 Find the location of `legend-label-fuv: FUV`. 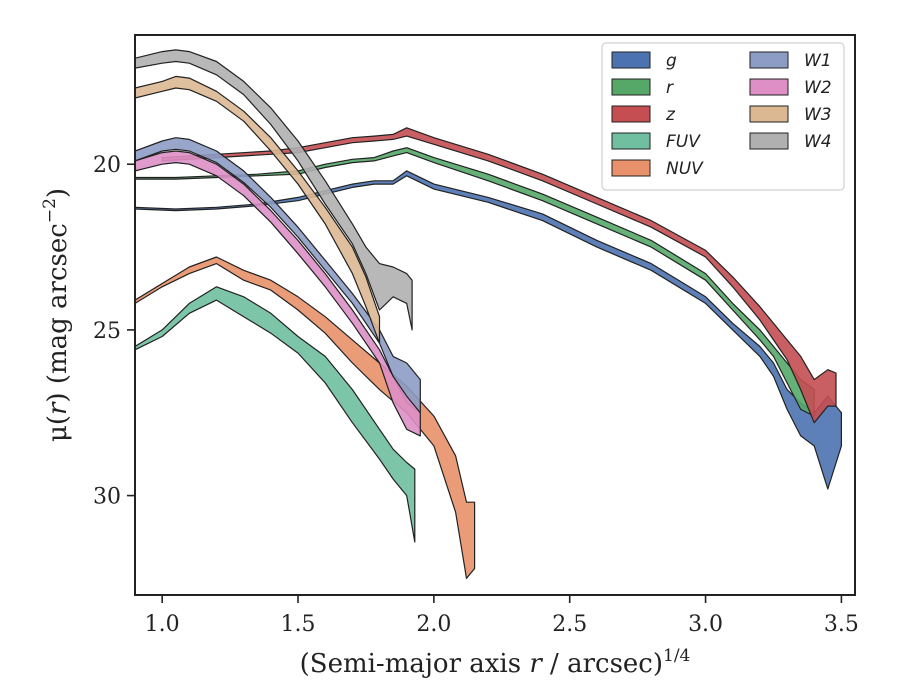

legend-label-fuv: FUV is located at coordinates (683, 142).